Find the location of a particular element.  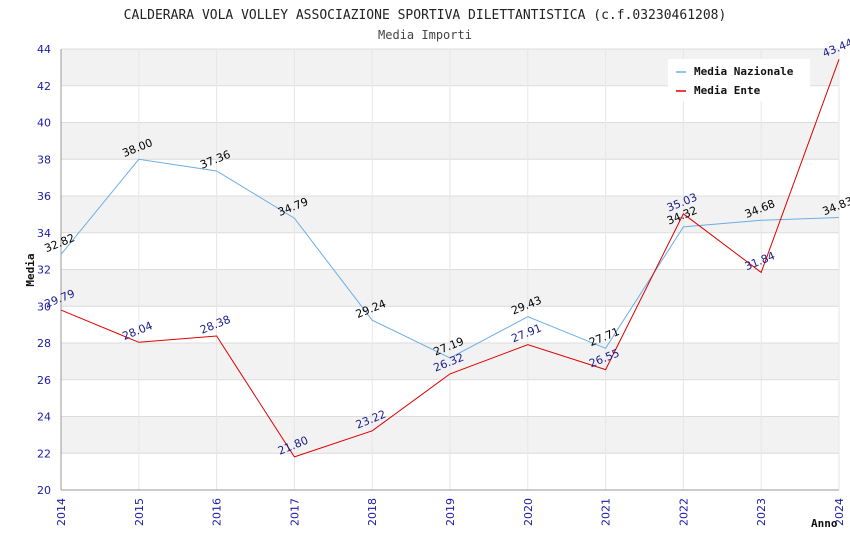

y-tick-label: 36 is located at coordinates (44, 196).